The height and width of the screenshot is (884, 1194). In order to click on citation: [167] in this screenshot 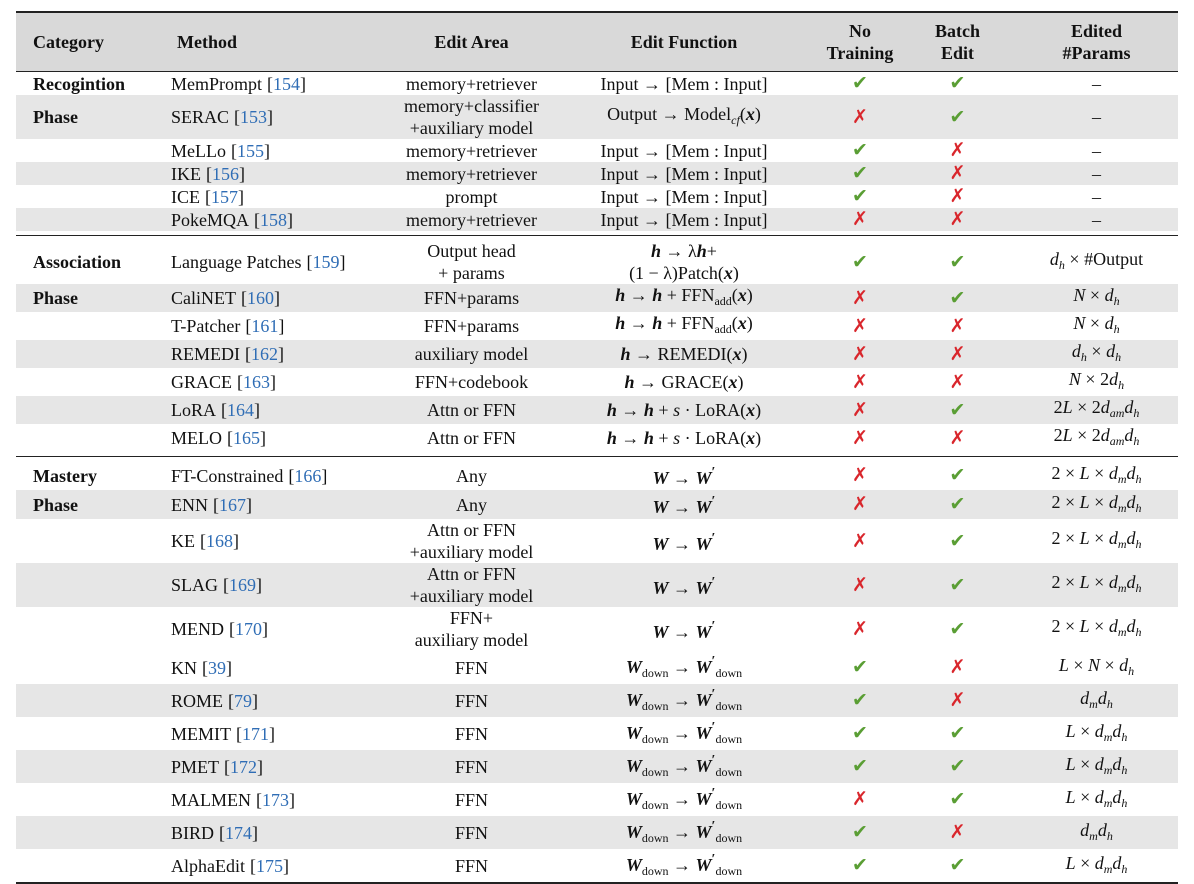, I will do `click(232, 505)`.